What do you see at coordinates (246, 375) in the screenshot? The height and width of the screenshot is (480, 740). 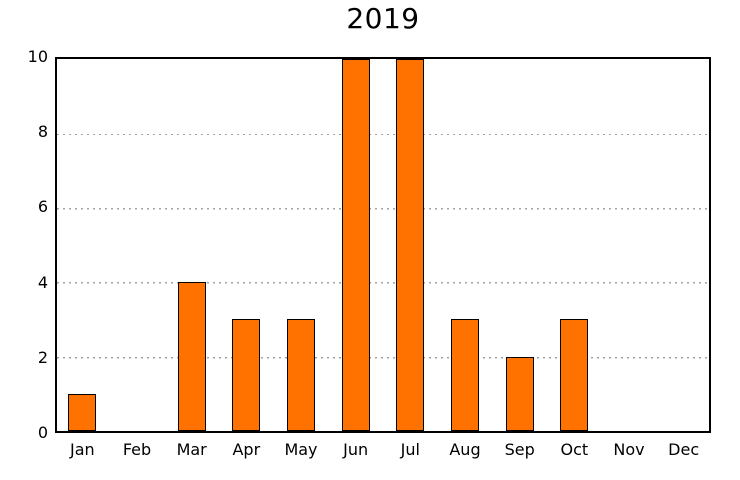 I see `bar-apr` at bounding box center [246, 375].